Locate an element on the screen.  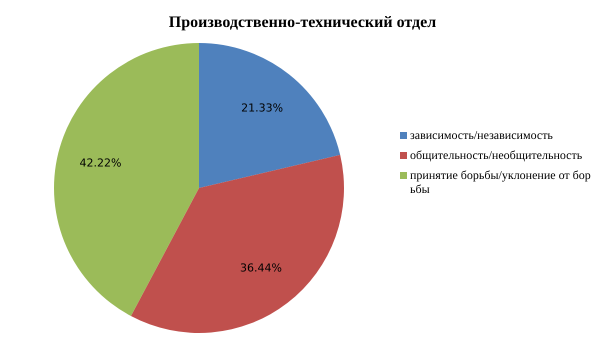
legend-label: принятие борьбы/уклонение от борьбы is located at coordinates (500, 182).